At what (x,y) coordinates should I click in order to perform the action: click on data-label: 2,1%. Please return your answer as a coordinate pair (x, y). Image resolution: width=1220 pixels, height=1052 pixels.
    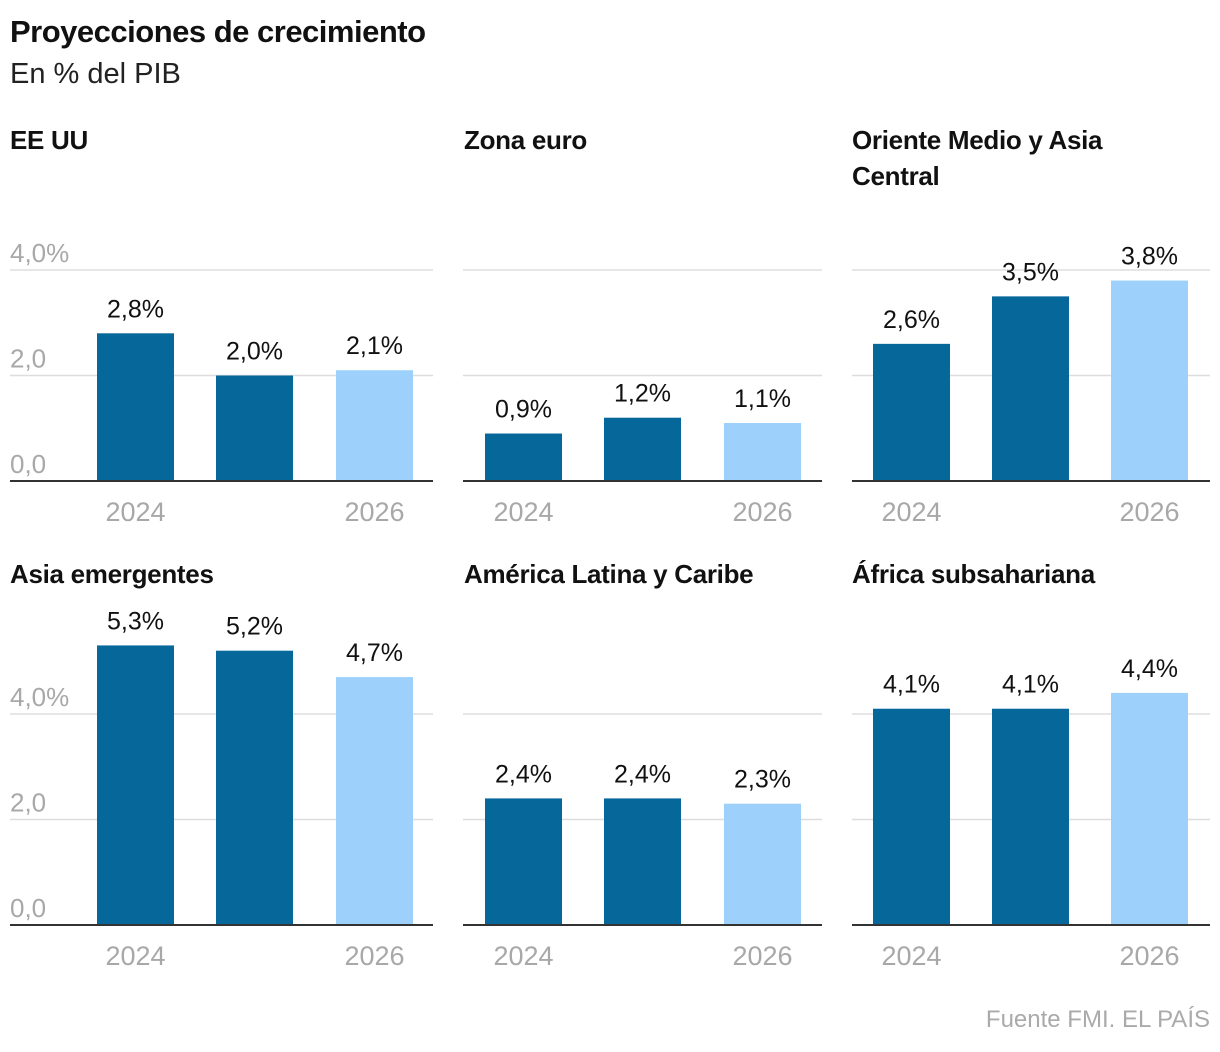
    Looking at the image, I should click on (374, 346).